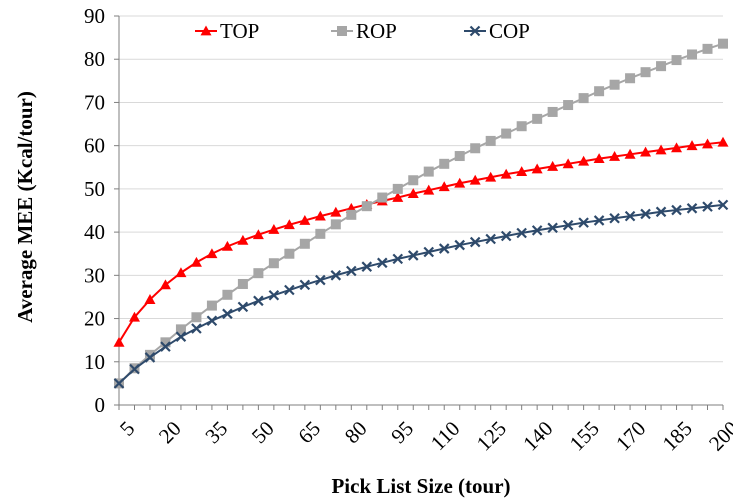 The height and width of the screenshot is (502, 733). What do you see at coordinates (216, 432) in the screenshot?
I see `x-tick-label: 35` at bounding box center [216, 432].